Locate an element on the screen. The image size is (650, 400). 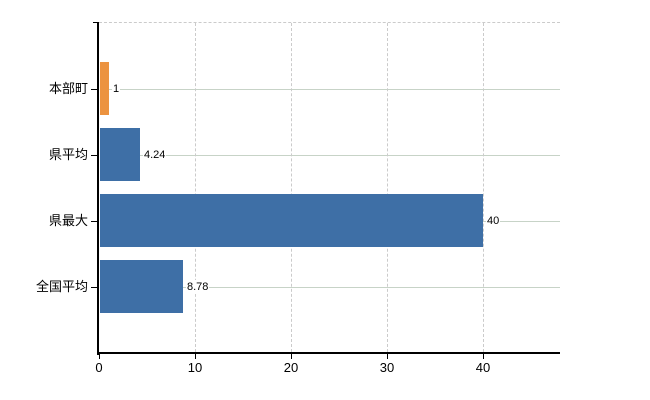
y-axis-top-tick is located at coordinates (95, 22).